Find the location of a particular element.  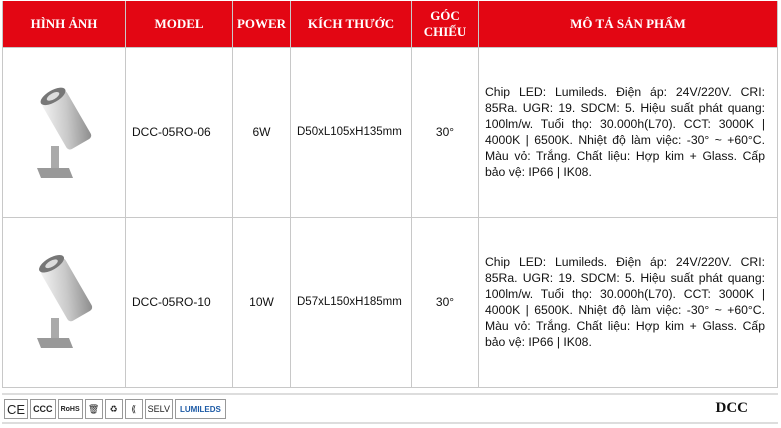

col-size: KÍCH THƯỚC is located at coordinates (351, 24).